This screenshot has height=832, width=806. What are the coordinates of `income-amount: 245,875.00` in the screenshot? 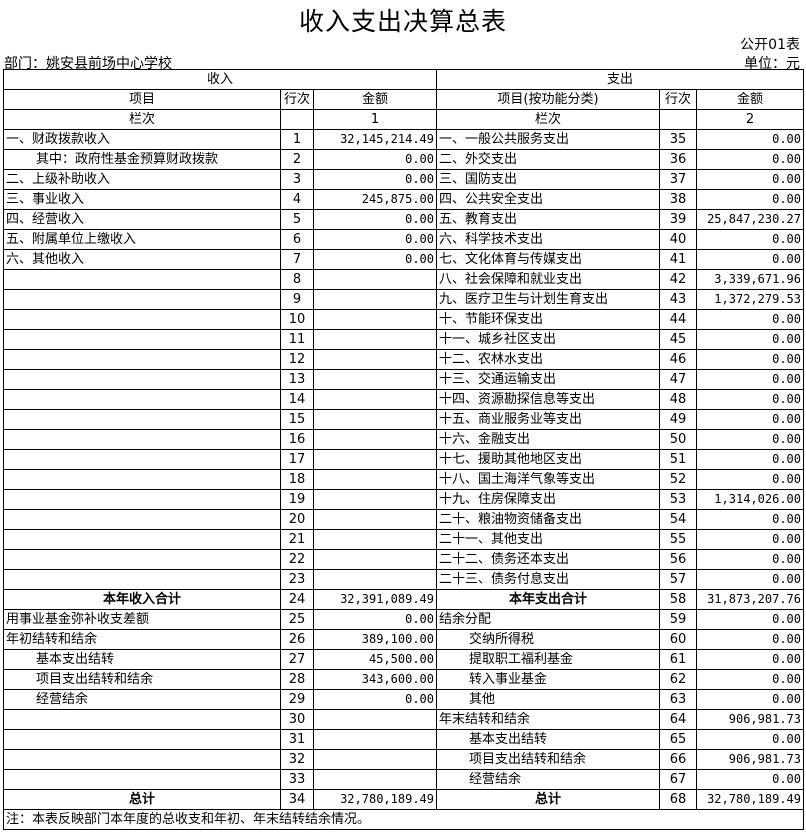 It's located at (375, 199).